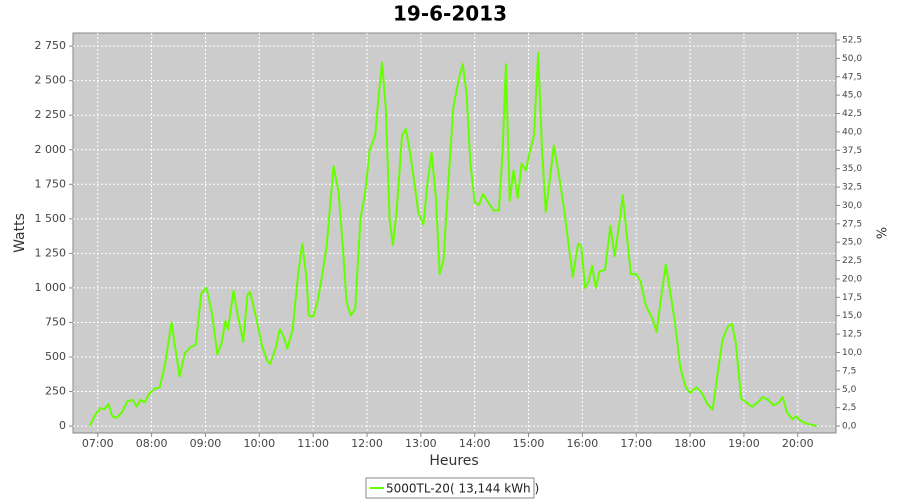 The height and width of the screenshot is (500, 900). Describe the element at coordinates (852, 40) in the screenshot. I see `y2-tick-label: 52,5` at that location.